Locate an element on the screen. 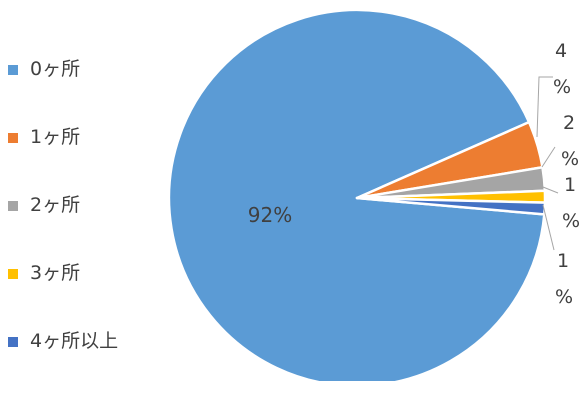  legend-label-2: 2ヶ所 is located at coordinates (55, 205).